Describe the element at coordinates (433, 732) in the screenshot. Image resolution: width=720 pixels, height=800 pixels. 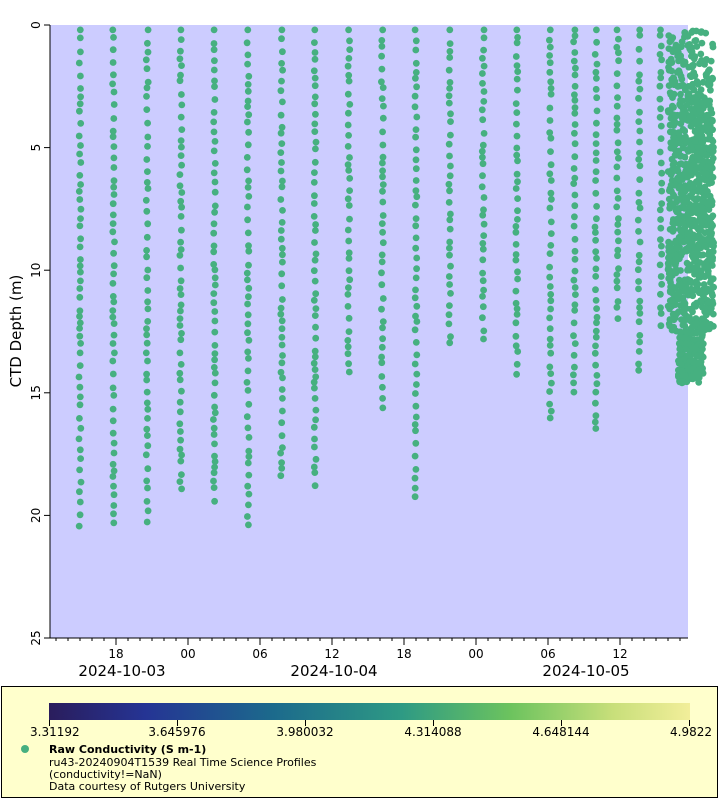
I see `colorbar-label: 4.314088` at that location.